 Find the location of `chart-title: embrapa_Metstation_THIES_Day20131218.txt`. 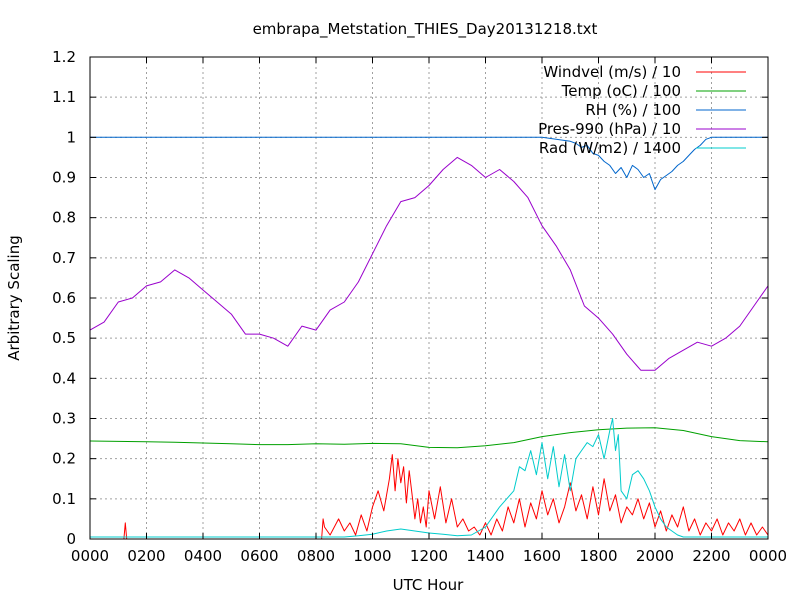

chart-title: embrapa_Metstation_THIES_Day20131218.txt is located at coordinates (425, 29).